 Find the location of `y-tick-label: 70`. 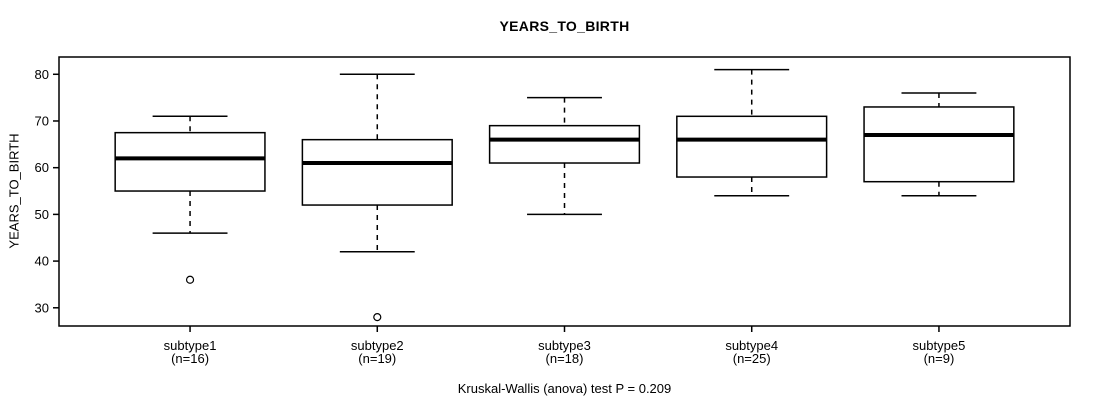

y-tick-label: 70 is located at coordinates (42, 120).